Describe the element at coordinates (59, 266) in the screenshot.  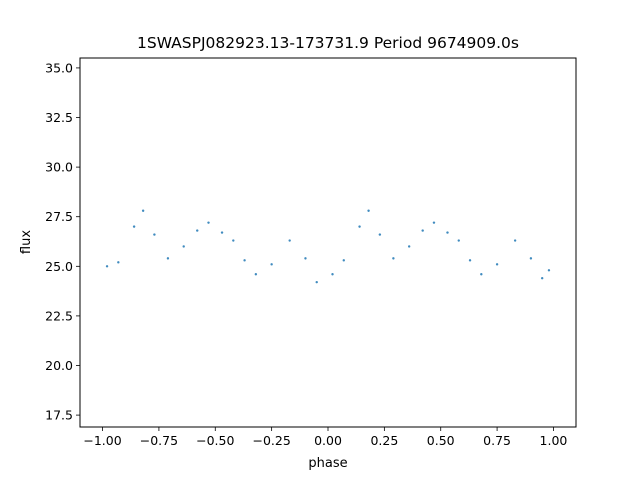
I see `y-tick-label: 25.0` at that location.